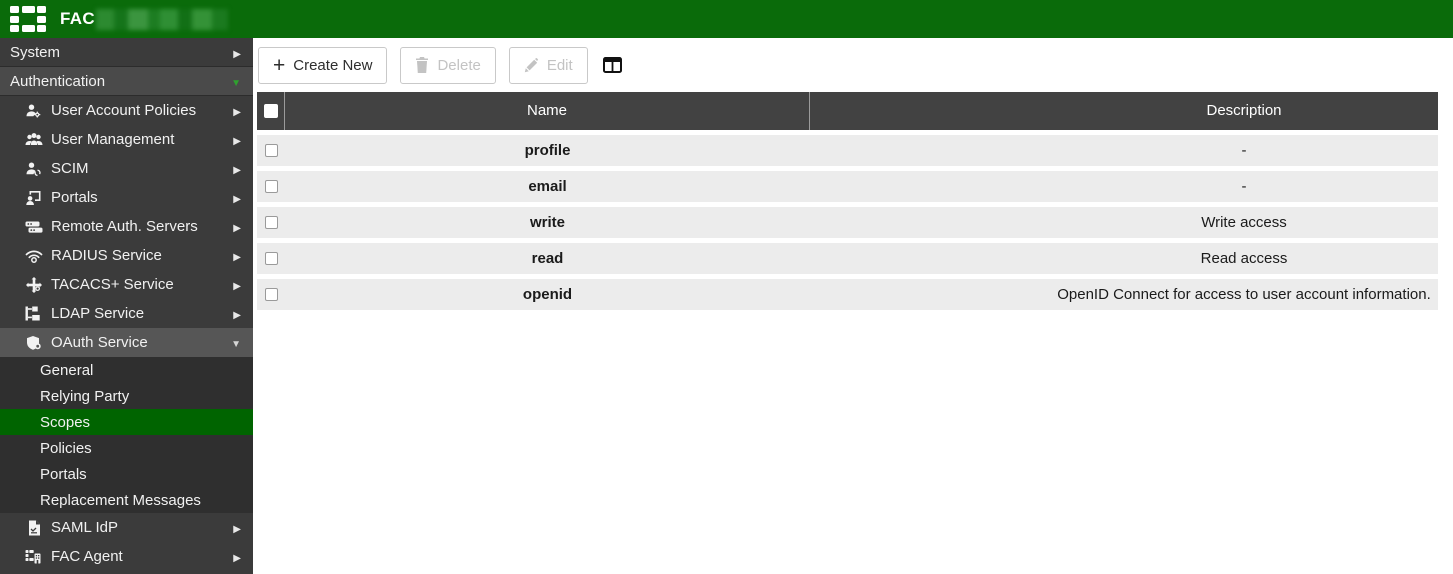 The width and height of the screenshot is (1453, 574). What do you see at coordinates (1244, 258) in the screenshot?
I see `scope-description: Read access` at bounding box center [1244, 258].